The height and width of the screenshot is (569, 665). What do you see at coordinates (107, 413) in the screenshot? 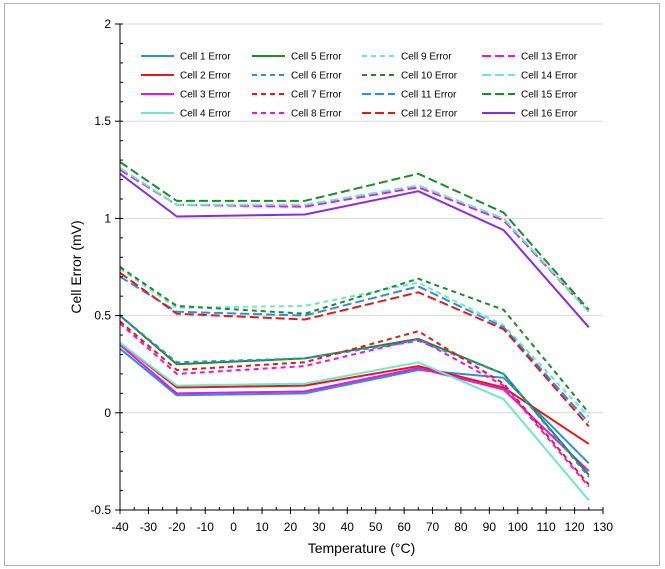
I see `y-tick-label: 0` at bounding box center [107, 413].